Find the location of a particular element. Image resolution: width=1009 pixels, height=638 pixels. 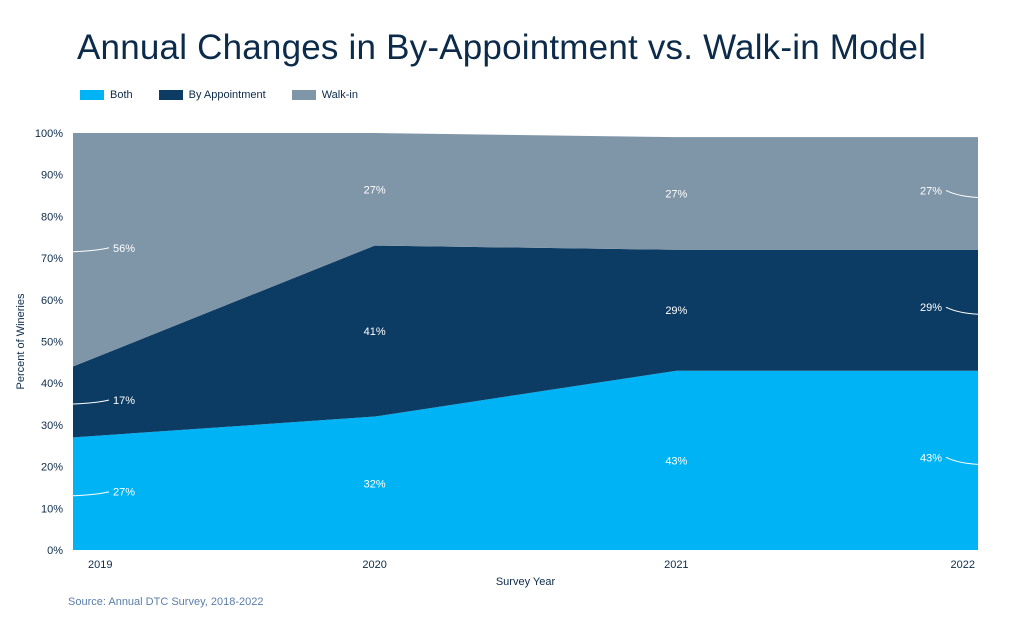

y-tick-label: 20% is located at coordinates (52, 468).